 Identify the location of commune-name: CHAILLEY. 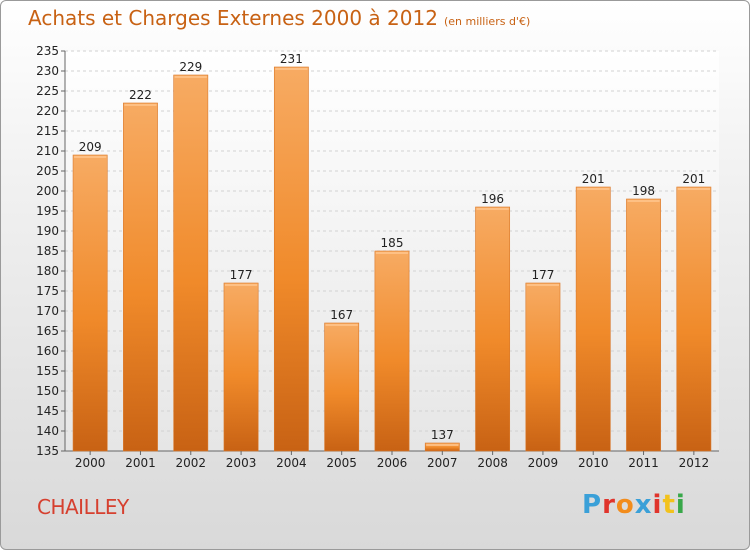
(83, 507).